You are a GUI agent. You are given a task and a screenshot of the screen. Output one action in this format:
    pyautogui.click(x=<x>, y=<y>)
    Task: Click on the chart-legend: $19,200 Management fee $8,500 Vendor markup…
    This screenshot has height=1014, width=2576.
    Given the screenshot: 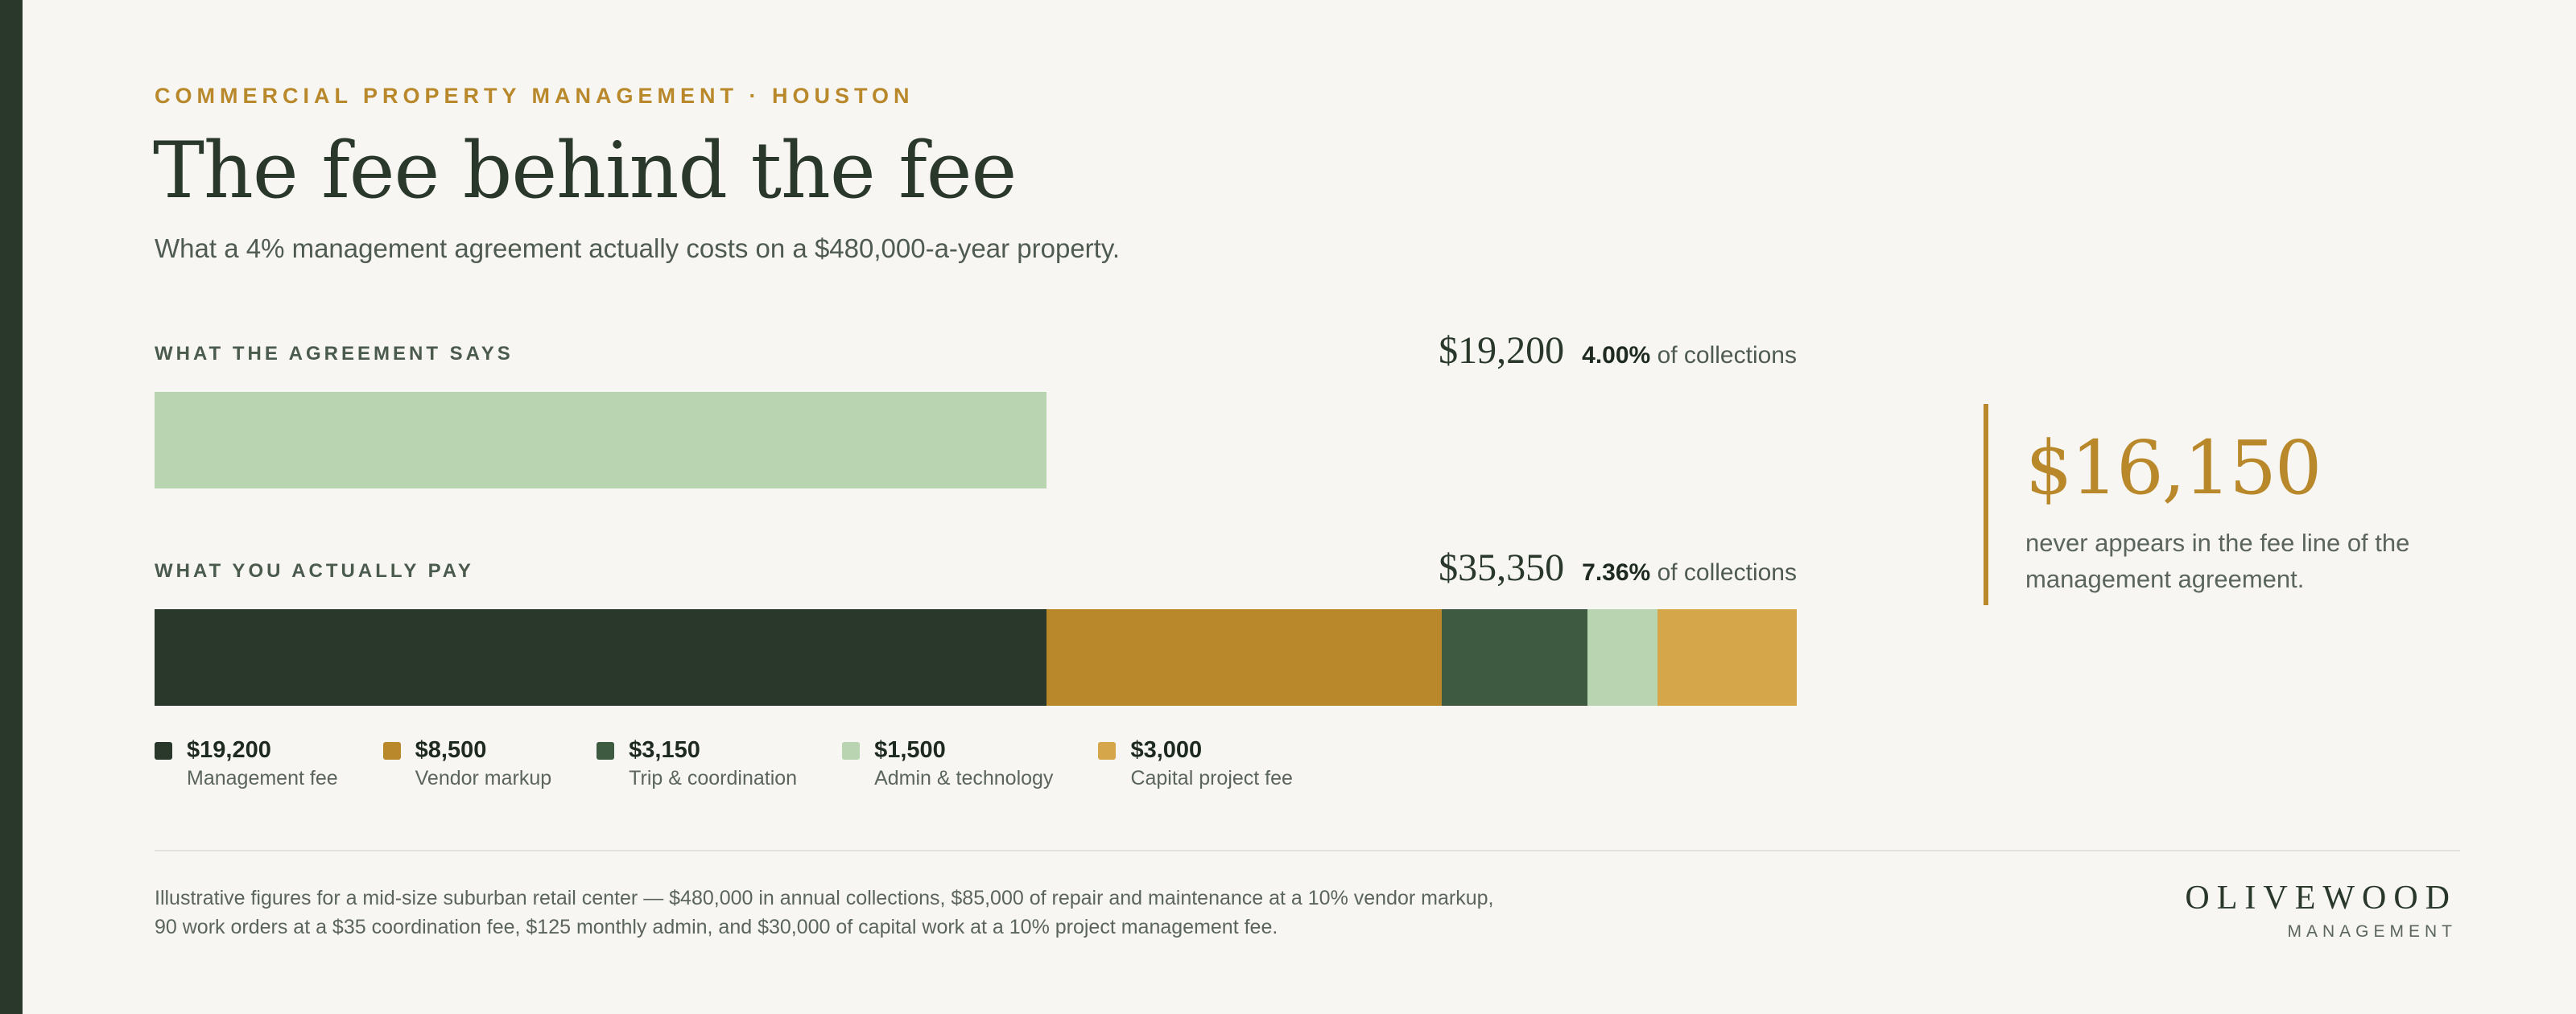 What is the action you would take?
    pyautogui.click(x=746, y=764)
    